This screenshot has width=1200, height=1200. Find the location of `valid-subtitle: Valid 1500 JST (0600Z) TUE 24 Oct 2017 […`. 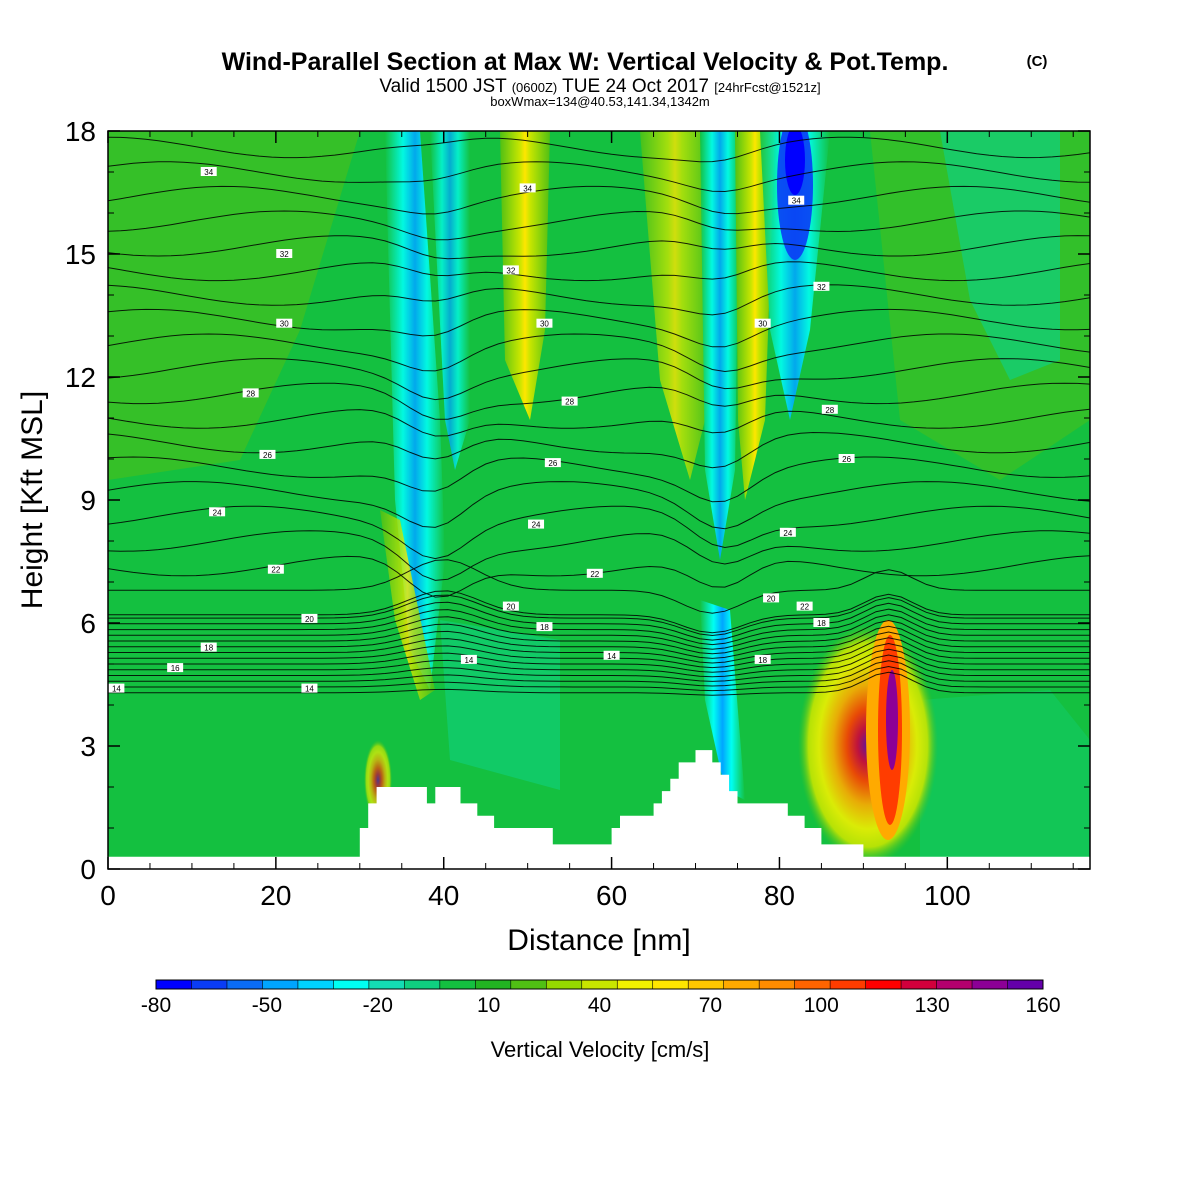

valid-subtitle: Valid 1500 JST (0600Z) TUE 24 Oct 2017 [… is located at coordinates (599, 86).